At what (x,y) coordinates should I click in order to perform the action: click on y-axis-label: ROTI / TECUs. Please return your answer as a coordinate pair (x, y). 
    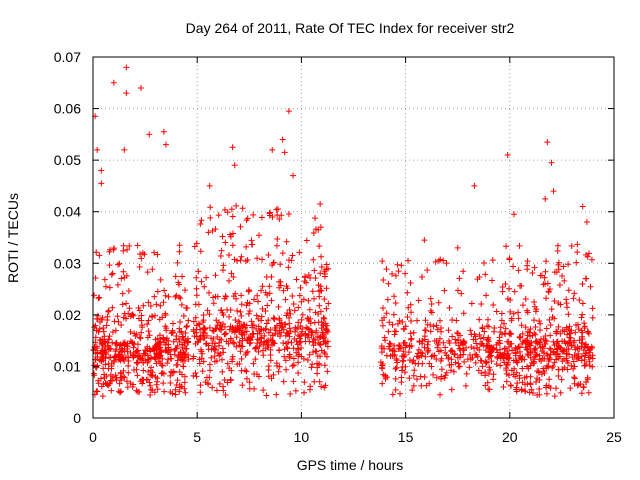
    Looking at the image, I should click on (13, 238).